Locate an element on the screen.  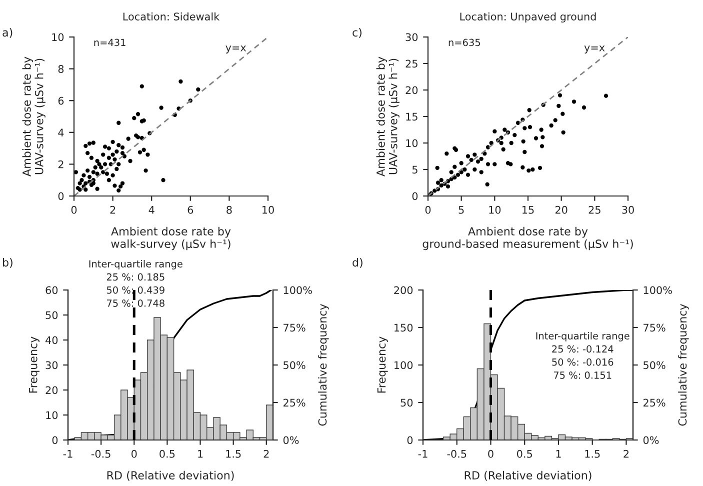
annotation: n=635 is located at coordinates (464, 42).